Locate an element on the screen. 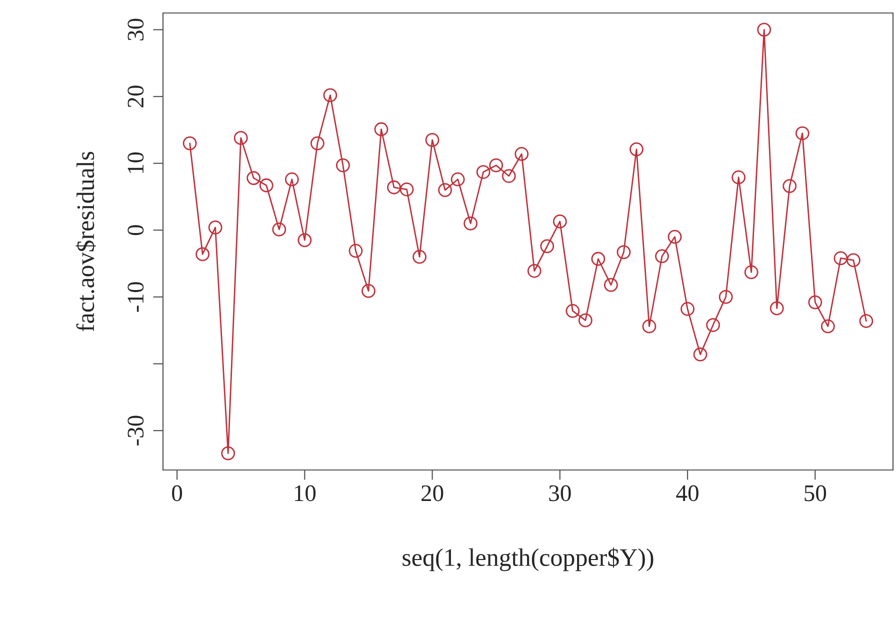 Image resolution: width=896 pixels, height=636 pixels. x-tick-label: 30 is located at coordinates (560, 493).